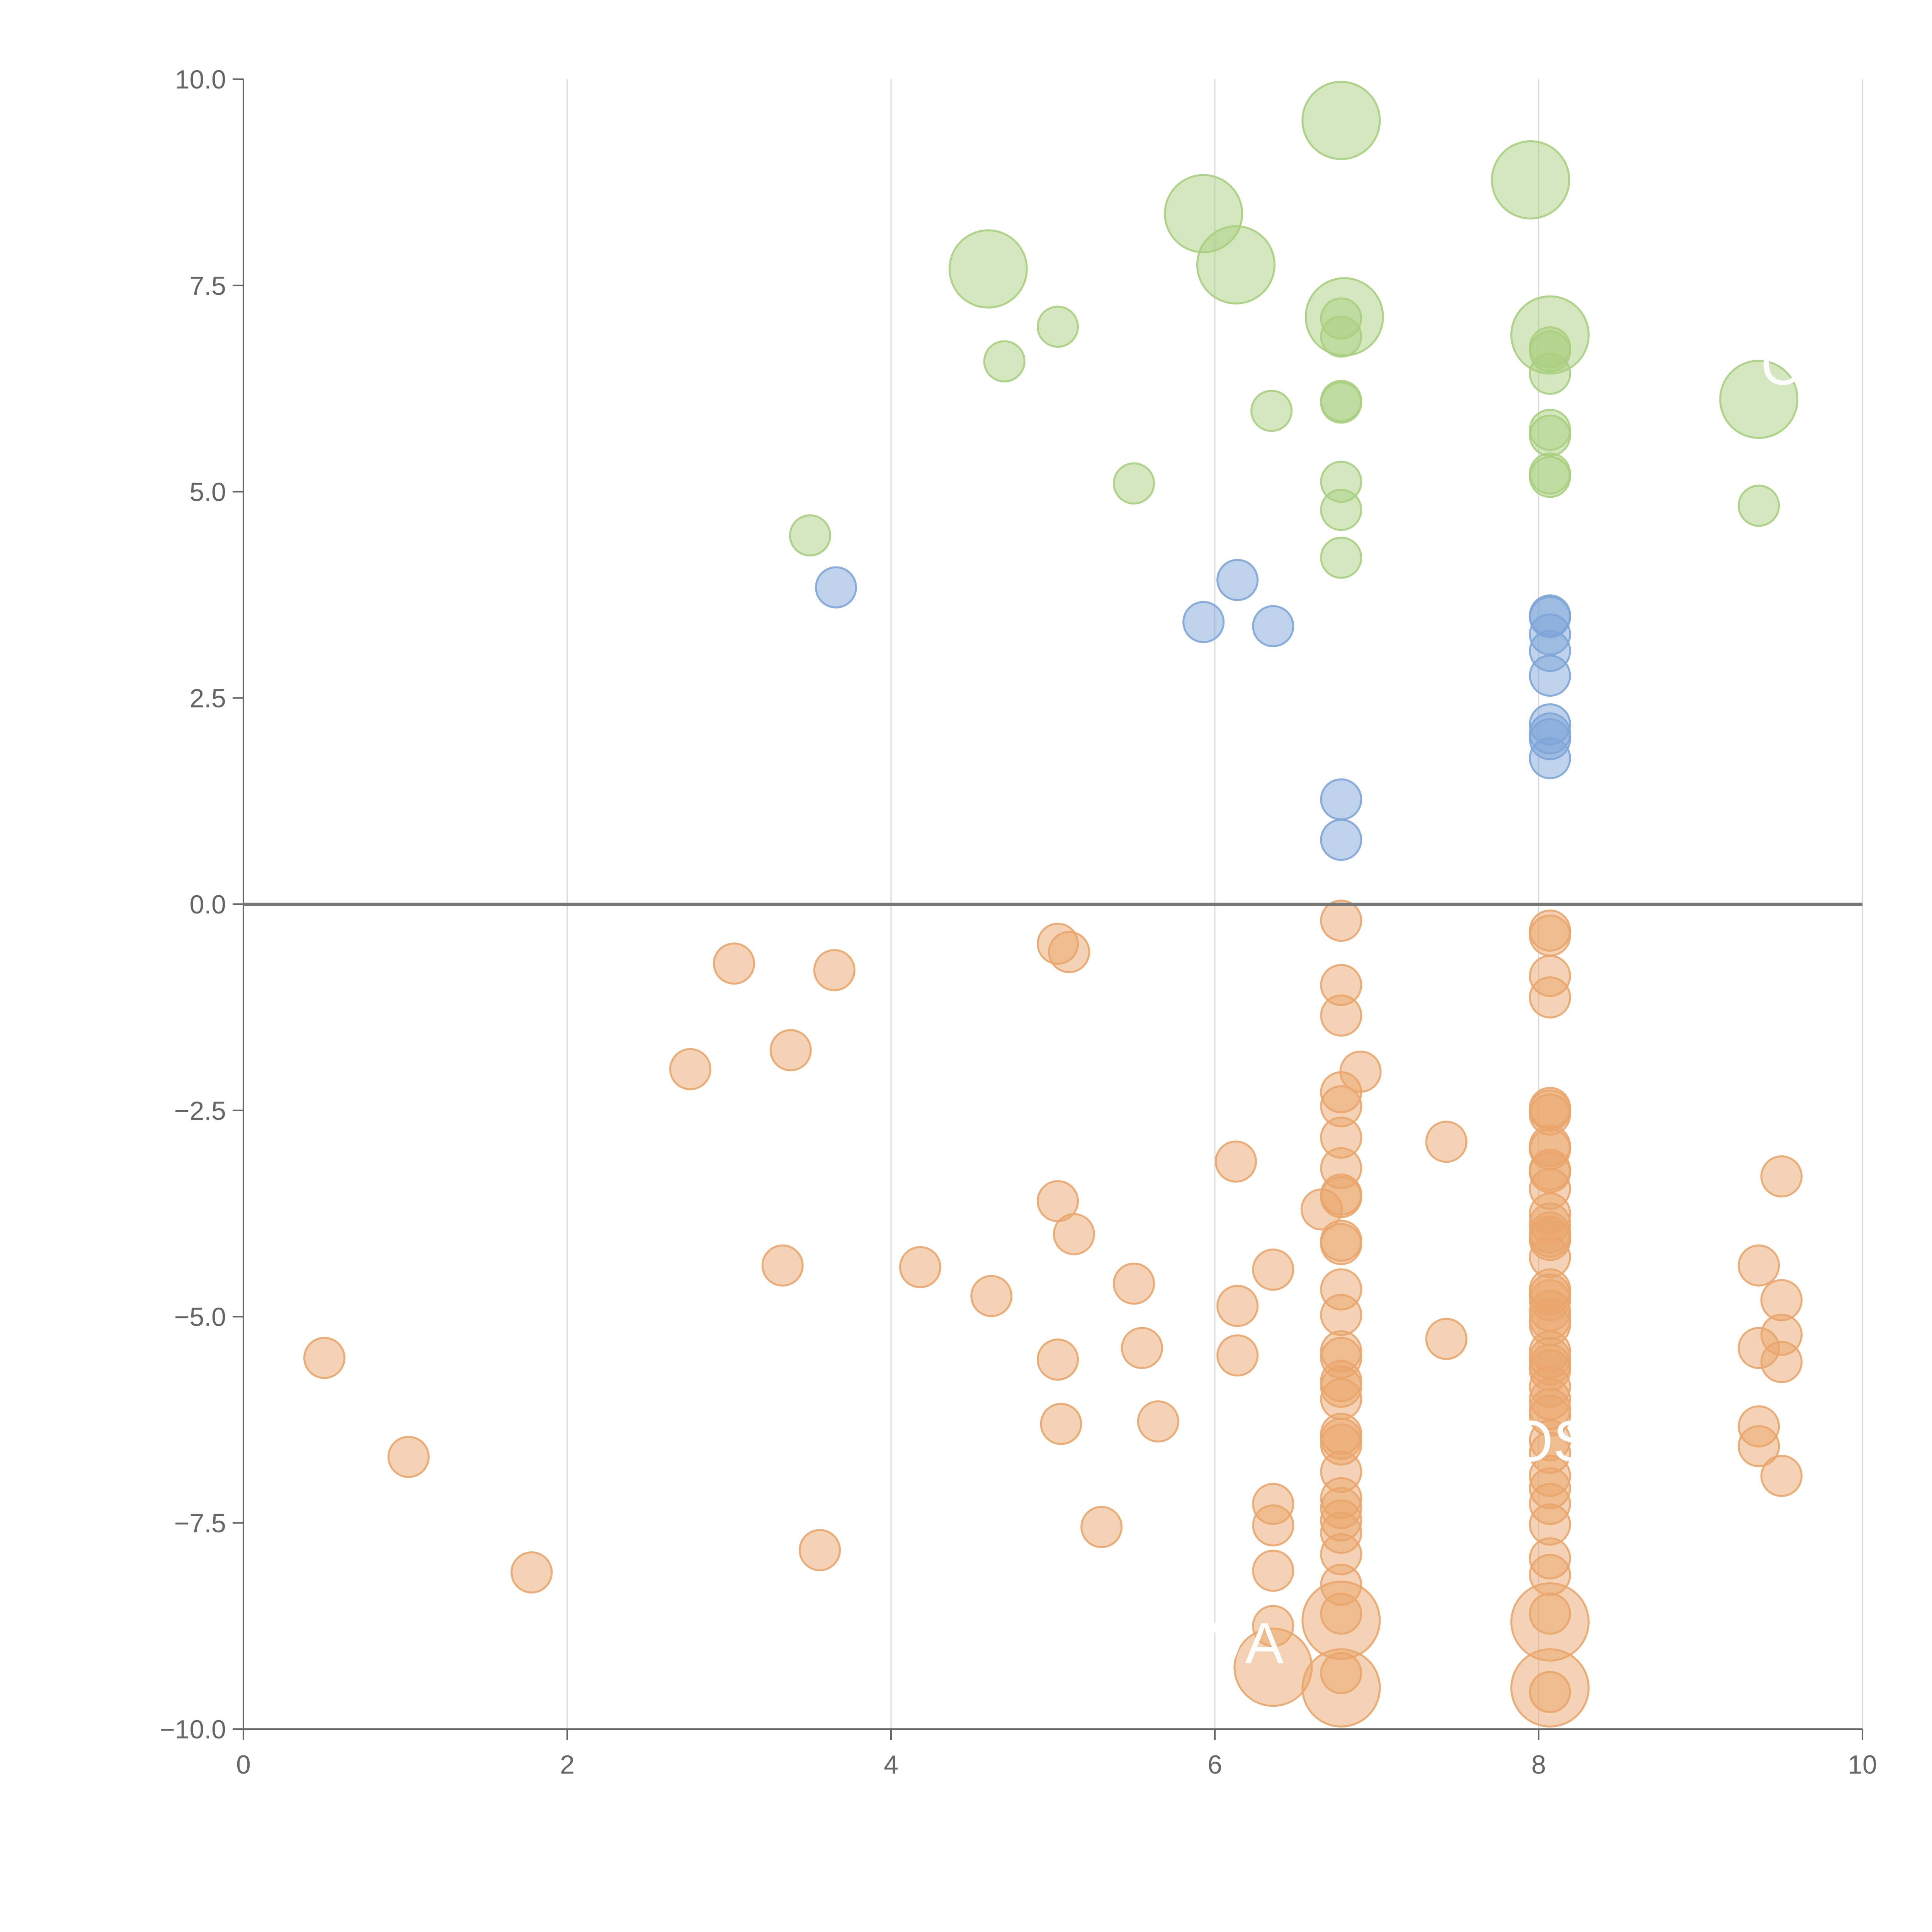 This screenshot has height=1932, width=1932. What do you see at coordinates (207, 286) in the screenshot?
I see `y-tick-label: 7.5` at bounding box center [207, 286].